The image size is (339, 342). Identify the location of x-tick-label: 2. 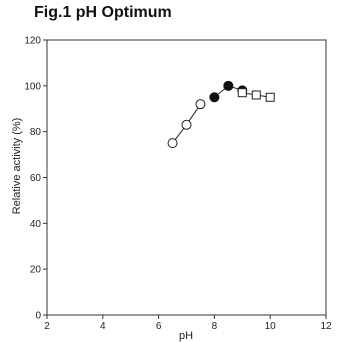
(47, 326).